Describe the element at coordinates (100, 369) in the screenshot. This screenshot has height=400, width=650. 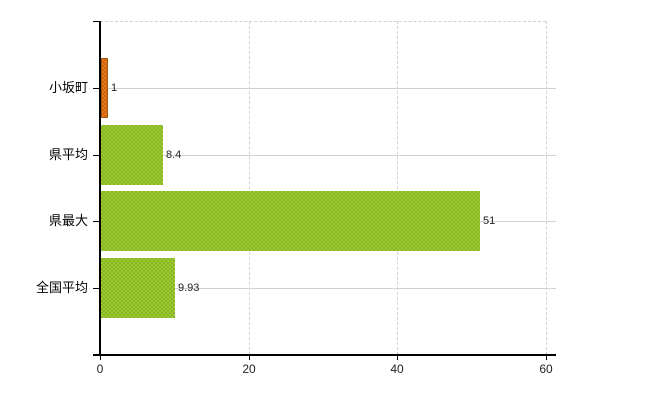
I see `x-tick-label: 0` at that location.